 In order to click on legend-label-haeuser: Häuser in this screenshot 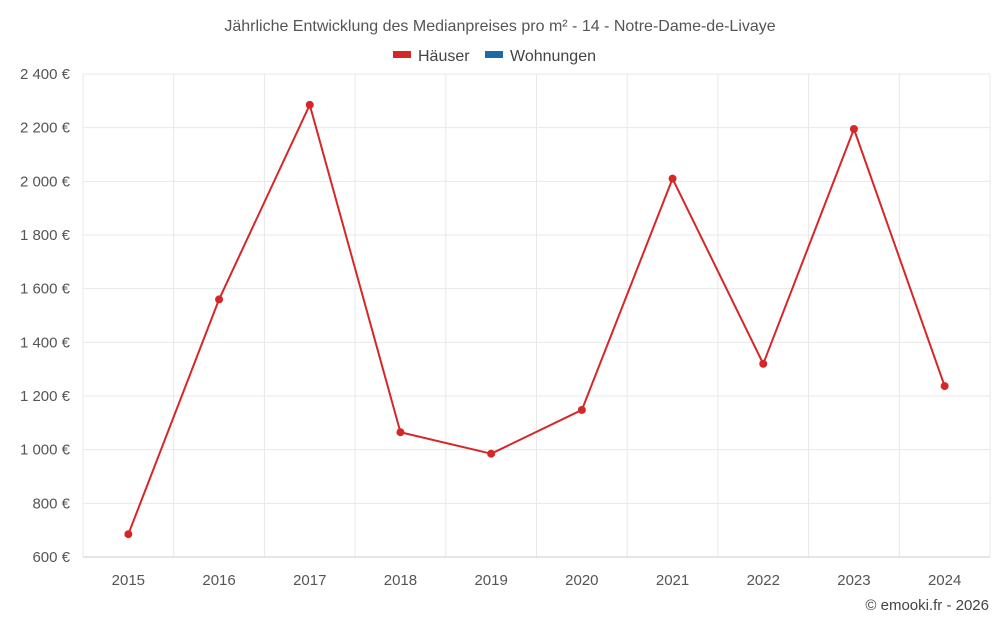, I will do `click(444, 56)`.